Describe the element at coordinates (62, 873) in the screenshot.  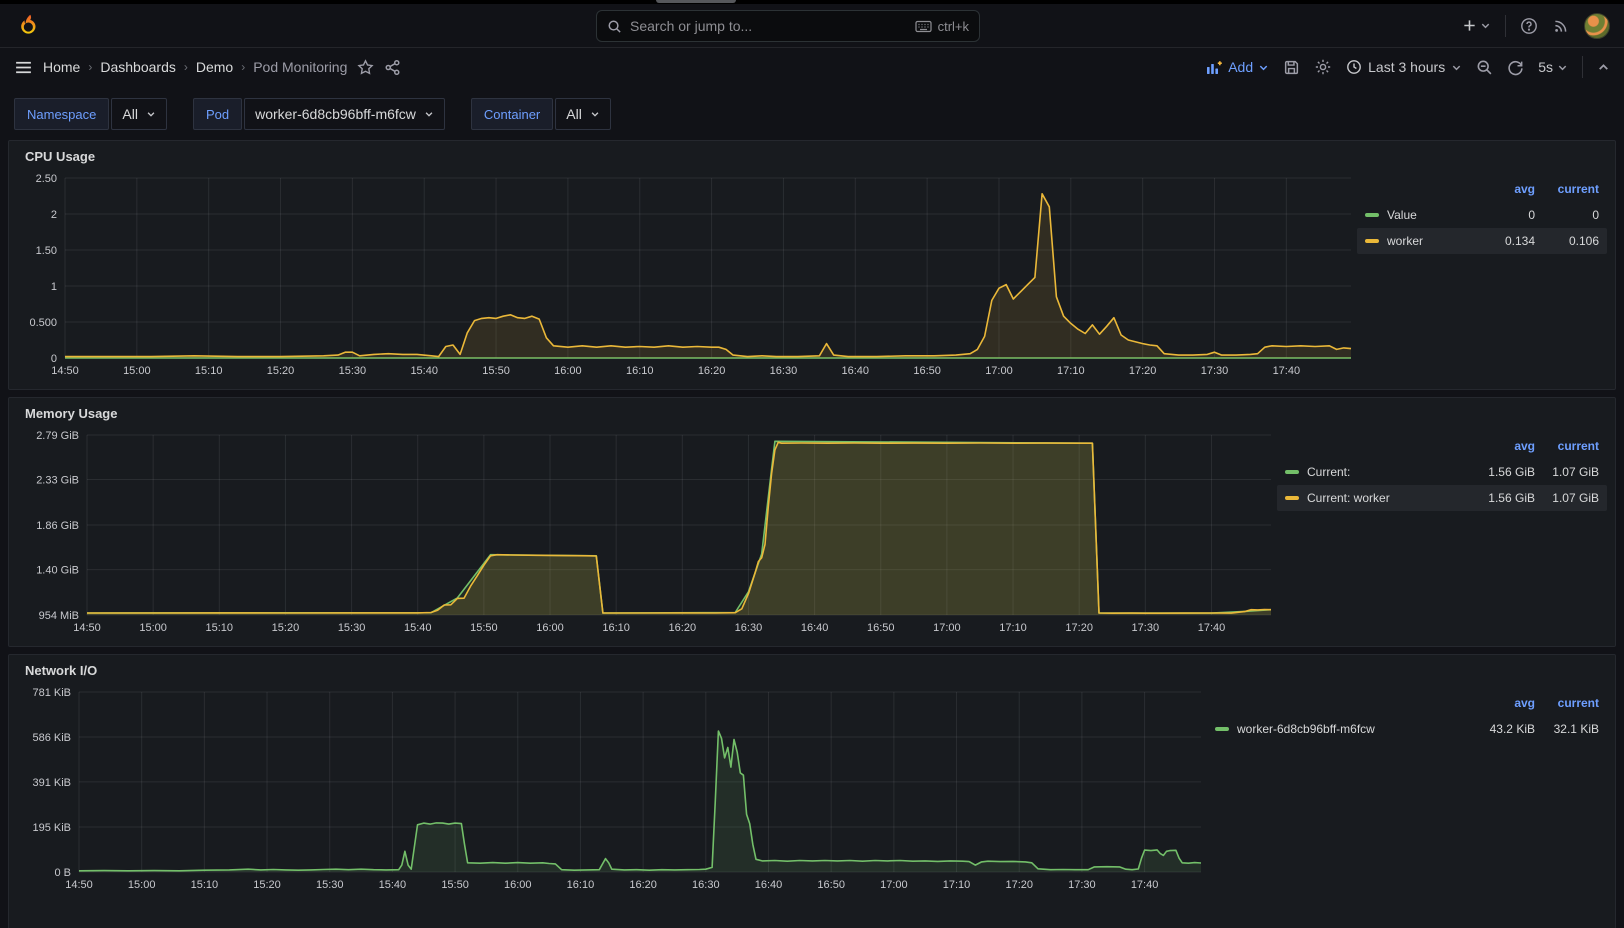
I see `svg-text: 0 B` at that location.